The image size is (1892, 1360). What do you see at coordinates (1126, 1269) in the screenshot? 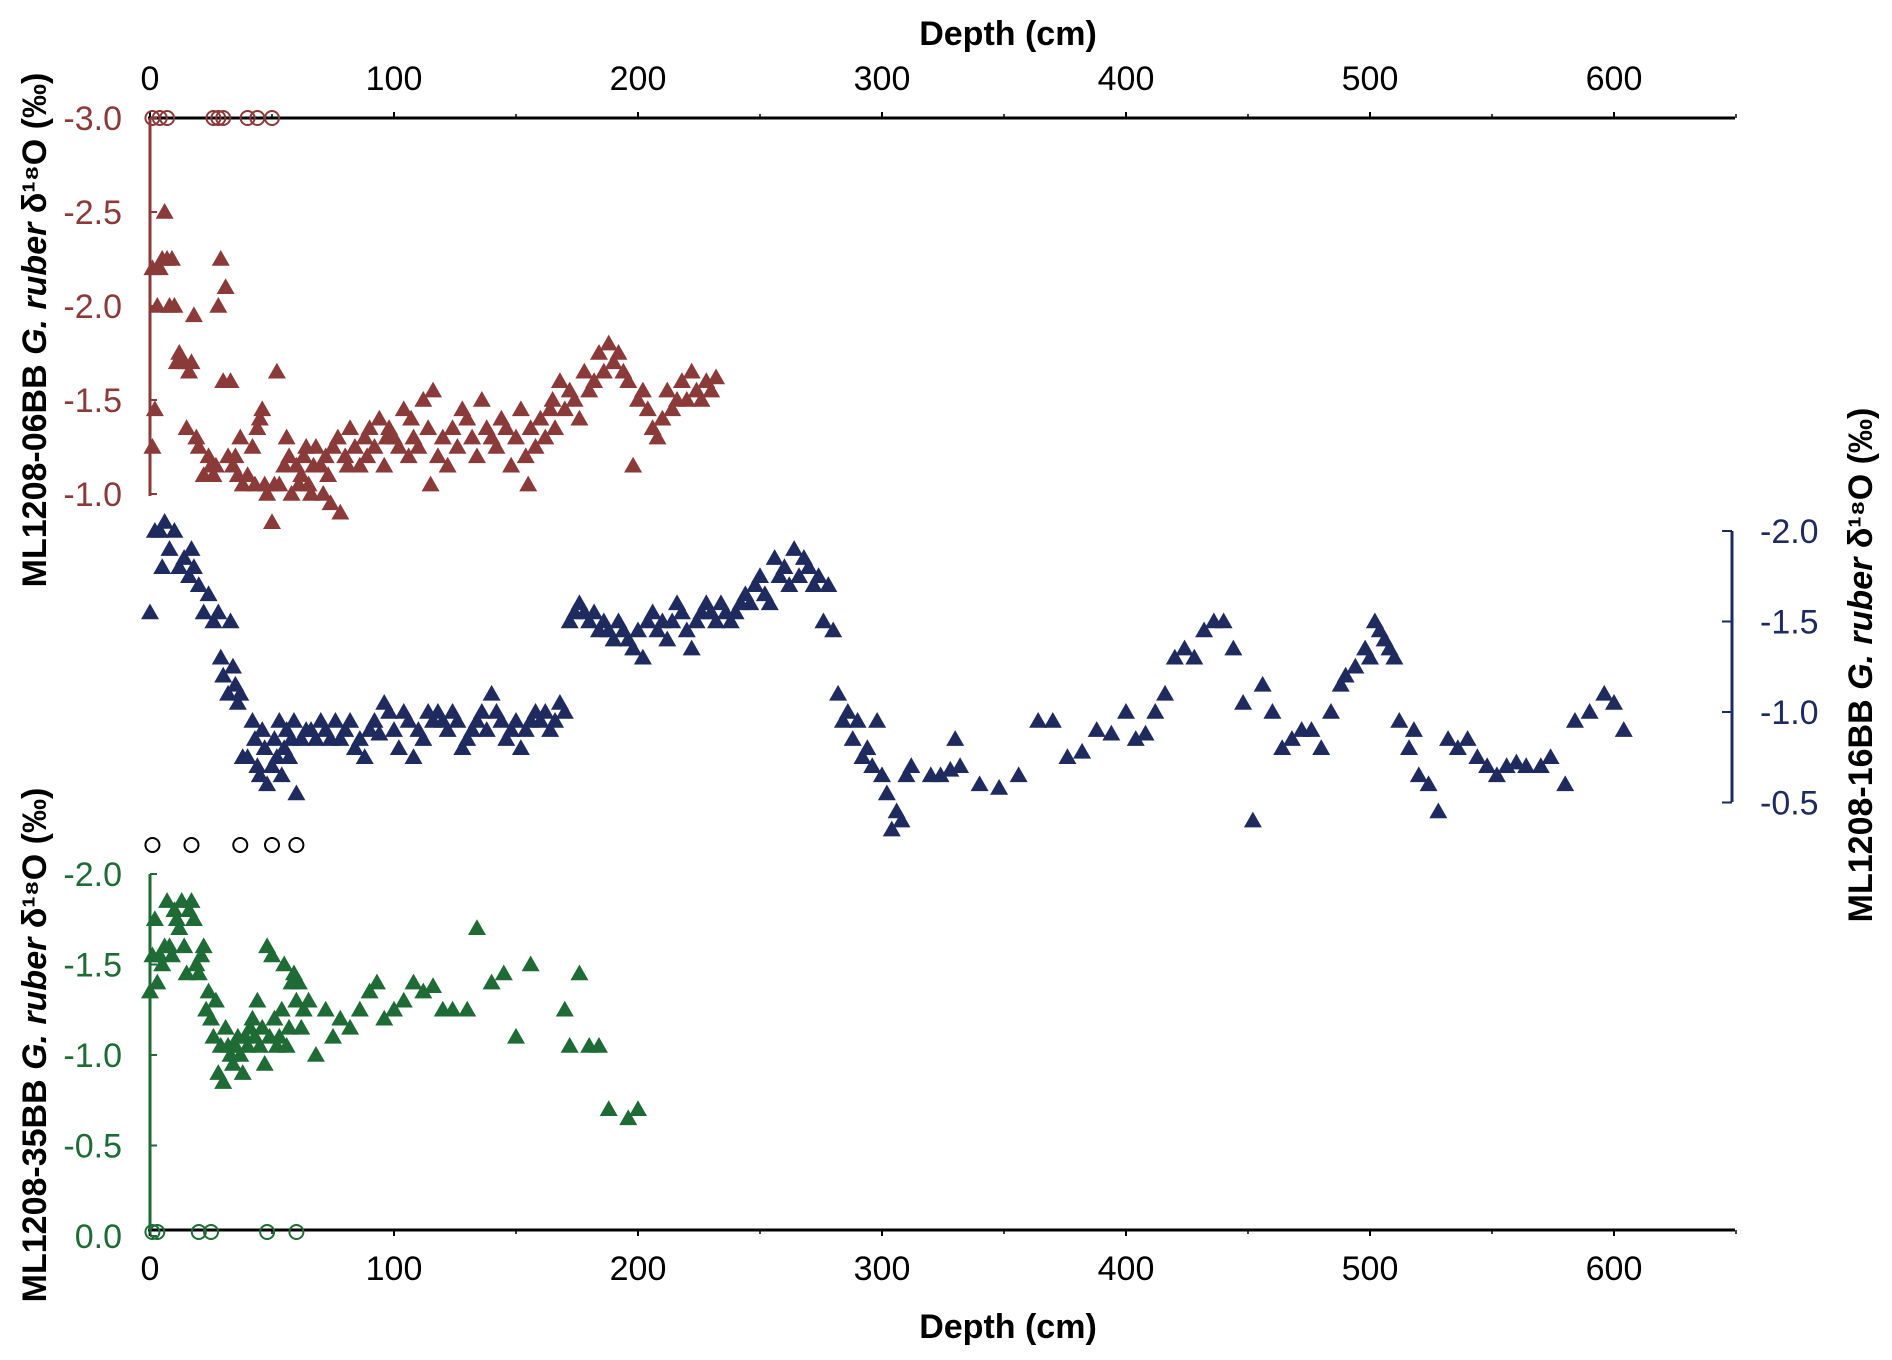
I see `bottom-x-tick-label: 400` at bounding box center [1126, 1269].